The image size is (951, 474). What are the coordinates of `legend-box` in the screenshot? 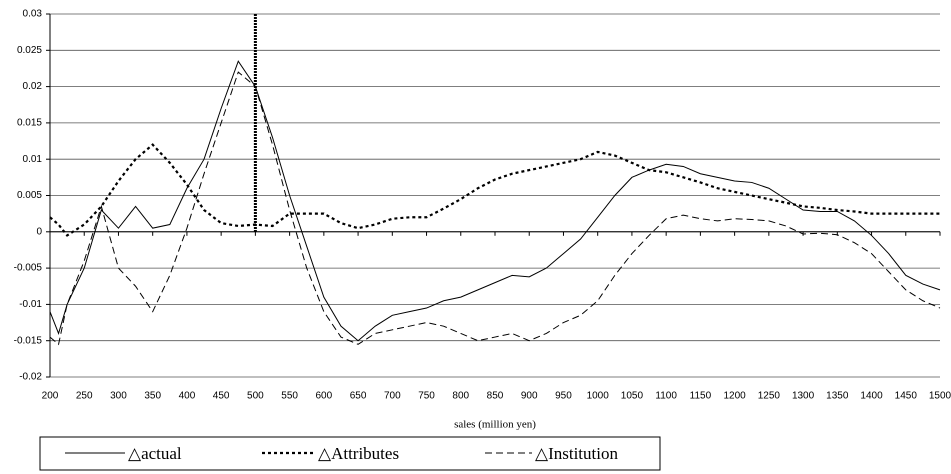 It's located at (350, 453).